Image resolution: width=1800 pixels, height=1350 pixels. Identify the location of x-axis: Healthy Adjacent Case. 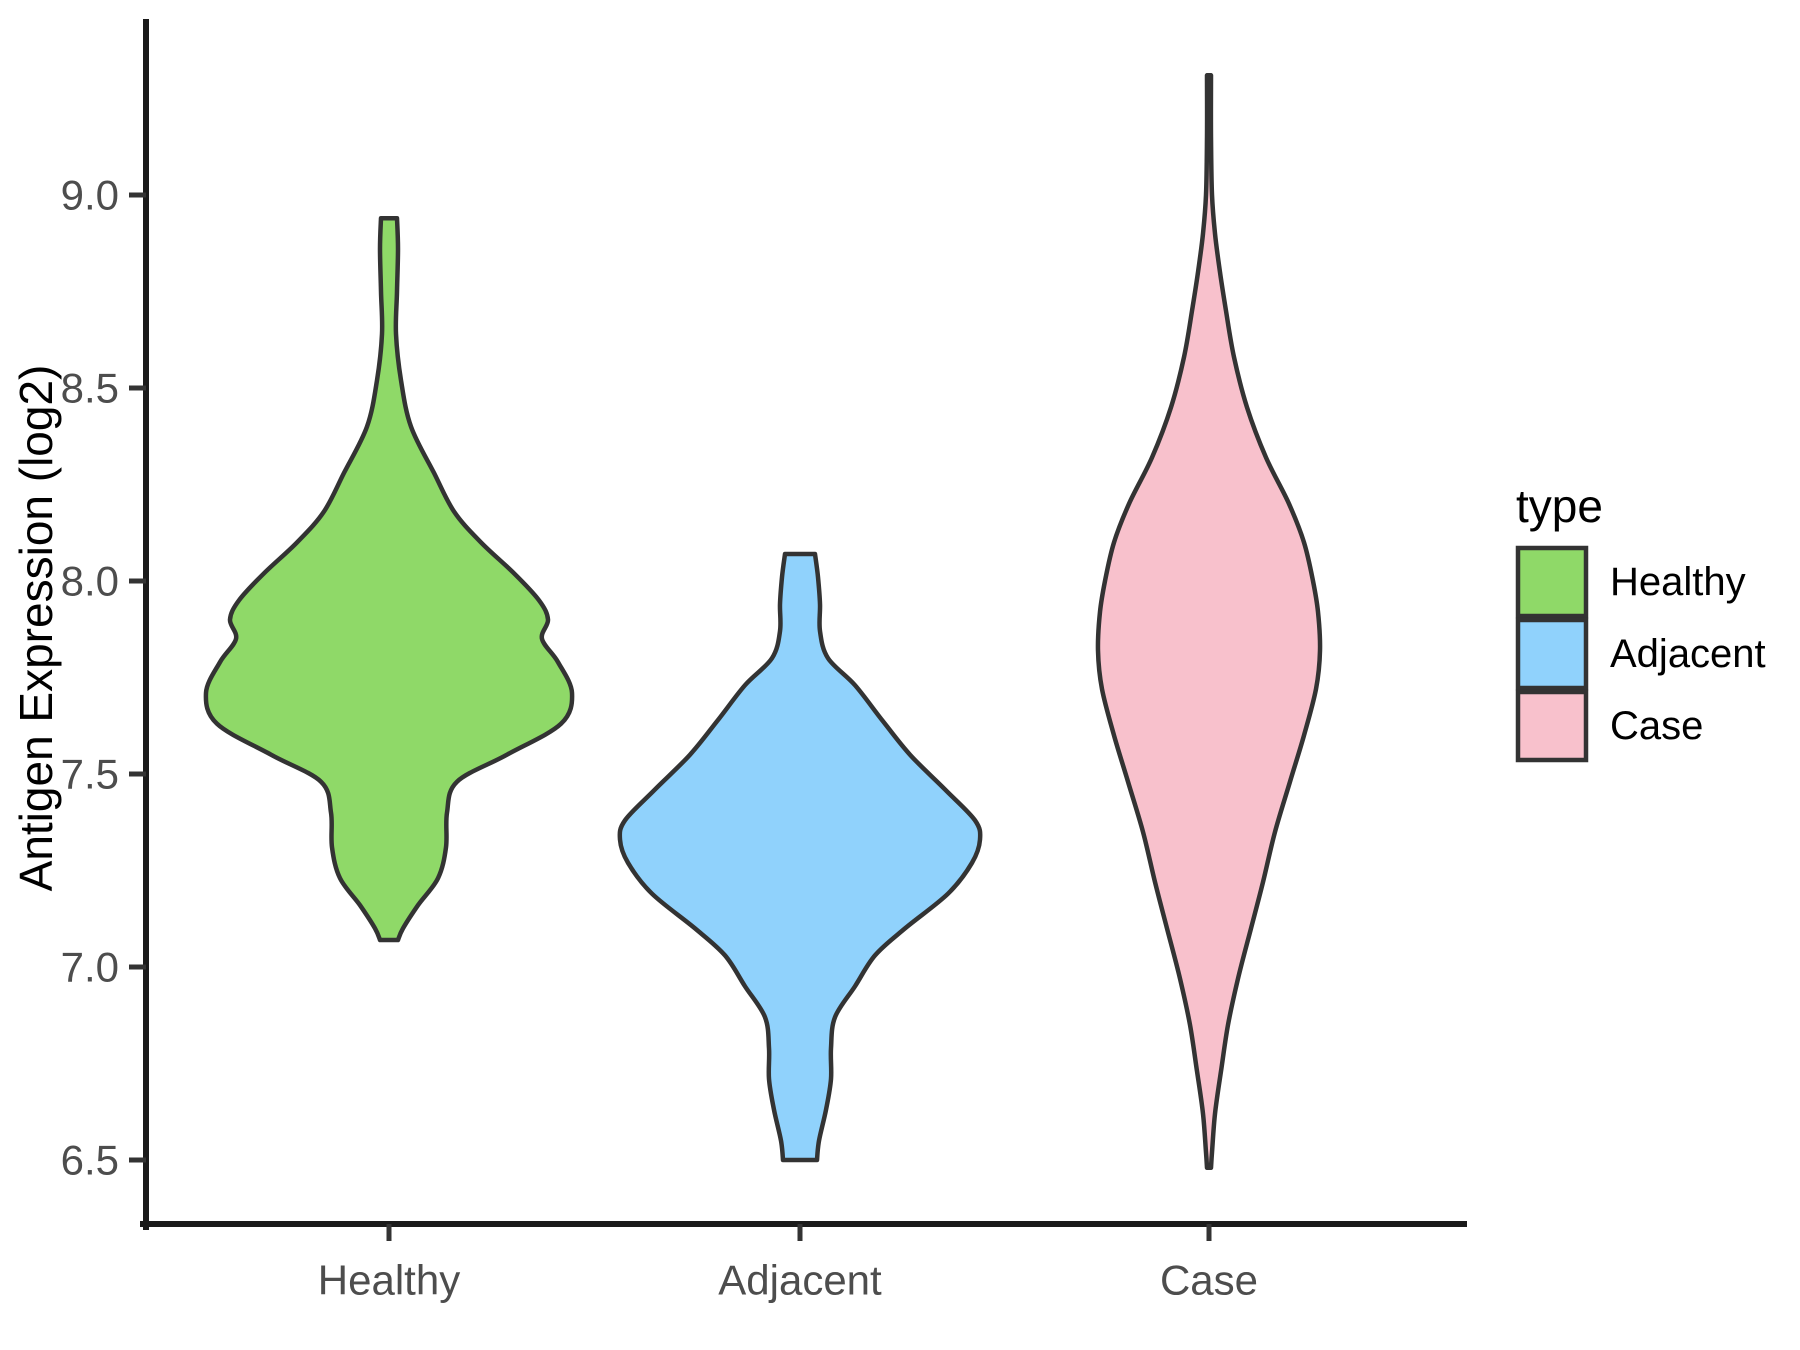
(803, 1262).